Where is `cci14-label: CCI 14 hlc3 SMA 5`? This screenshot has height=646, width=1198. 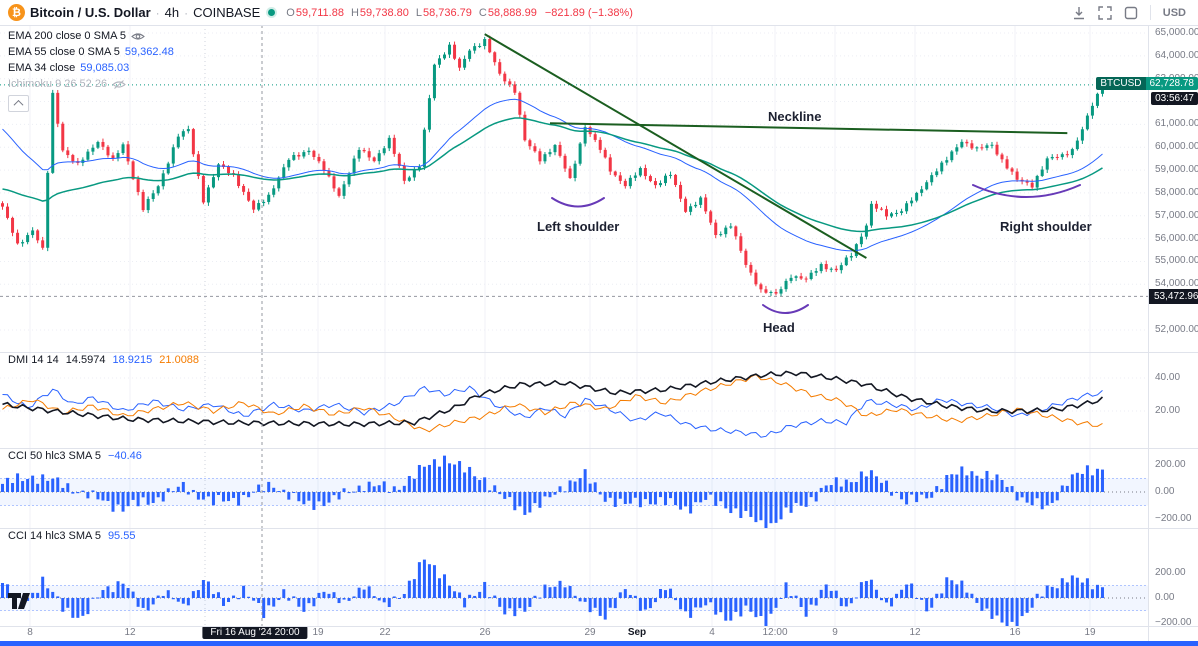
cci14-label: CCI 14 hlc3 SMA 5 is located at coordinates (54, 536).